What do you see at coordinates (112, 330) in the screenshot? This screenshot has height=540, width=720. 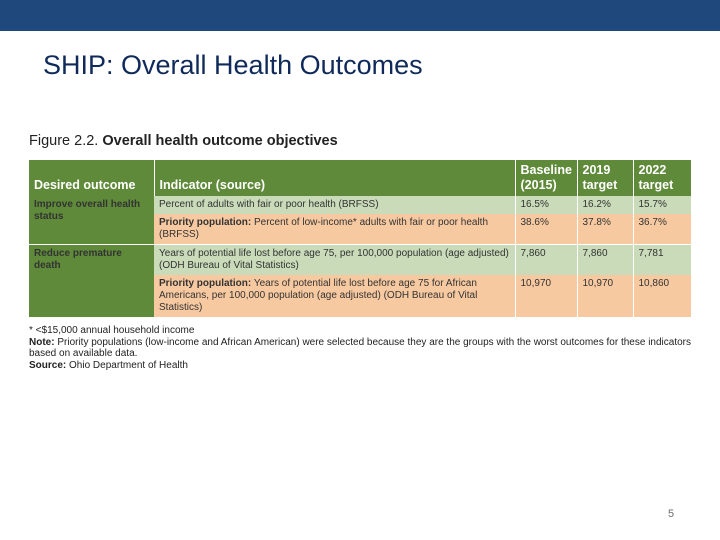 I see `income-footnote: * <$15,000 annual household income` at bounding box center [112, 330].